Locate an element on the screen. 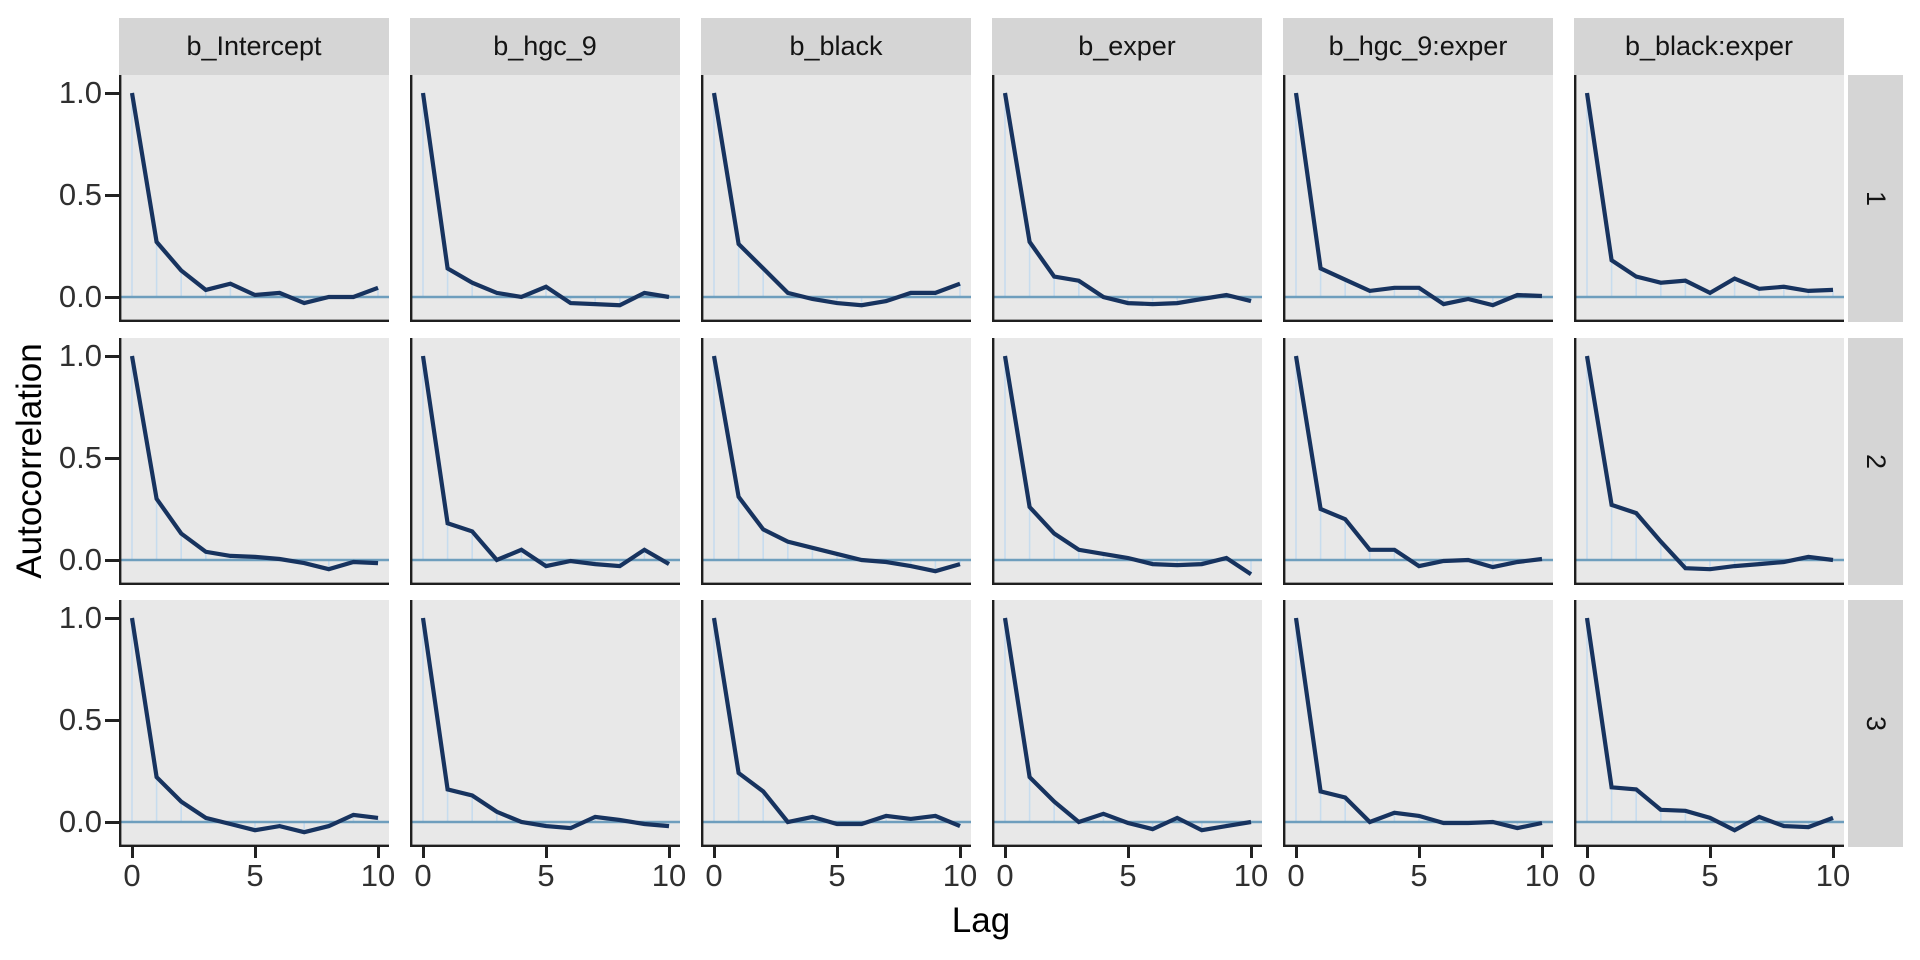  acf-panel-b_hgc_9:exper-chain3 is located at coordinates (1418, 723).